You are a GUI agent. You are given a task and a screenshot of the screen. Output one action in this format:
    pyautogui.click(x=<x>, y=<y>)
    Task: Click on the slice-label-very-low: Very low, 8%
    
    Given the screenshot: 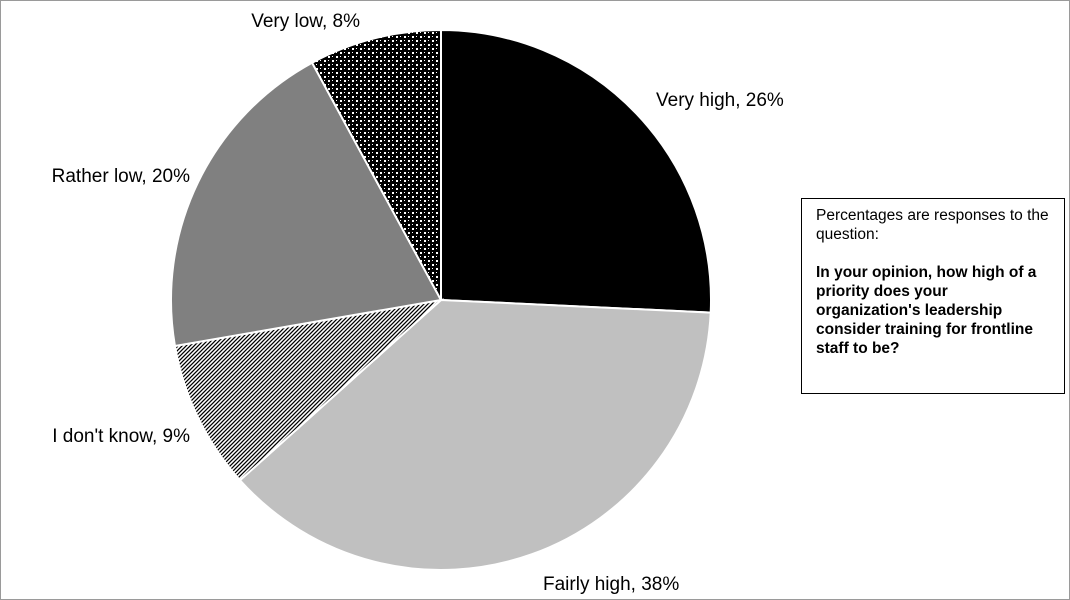 What is the action you would take?
    pyautogui.click(x=305, y=21)
    